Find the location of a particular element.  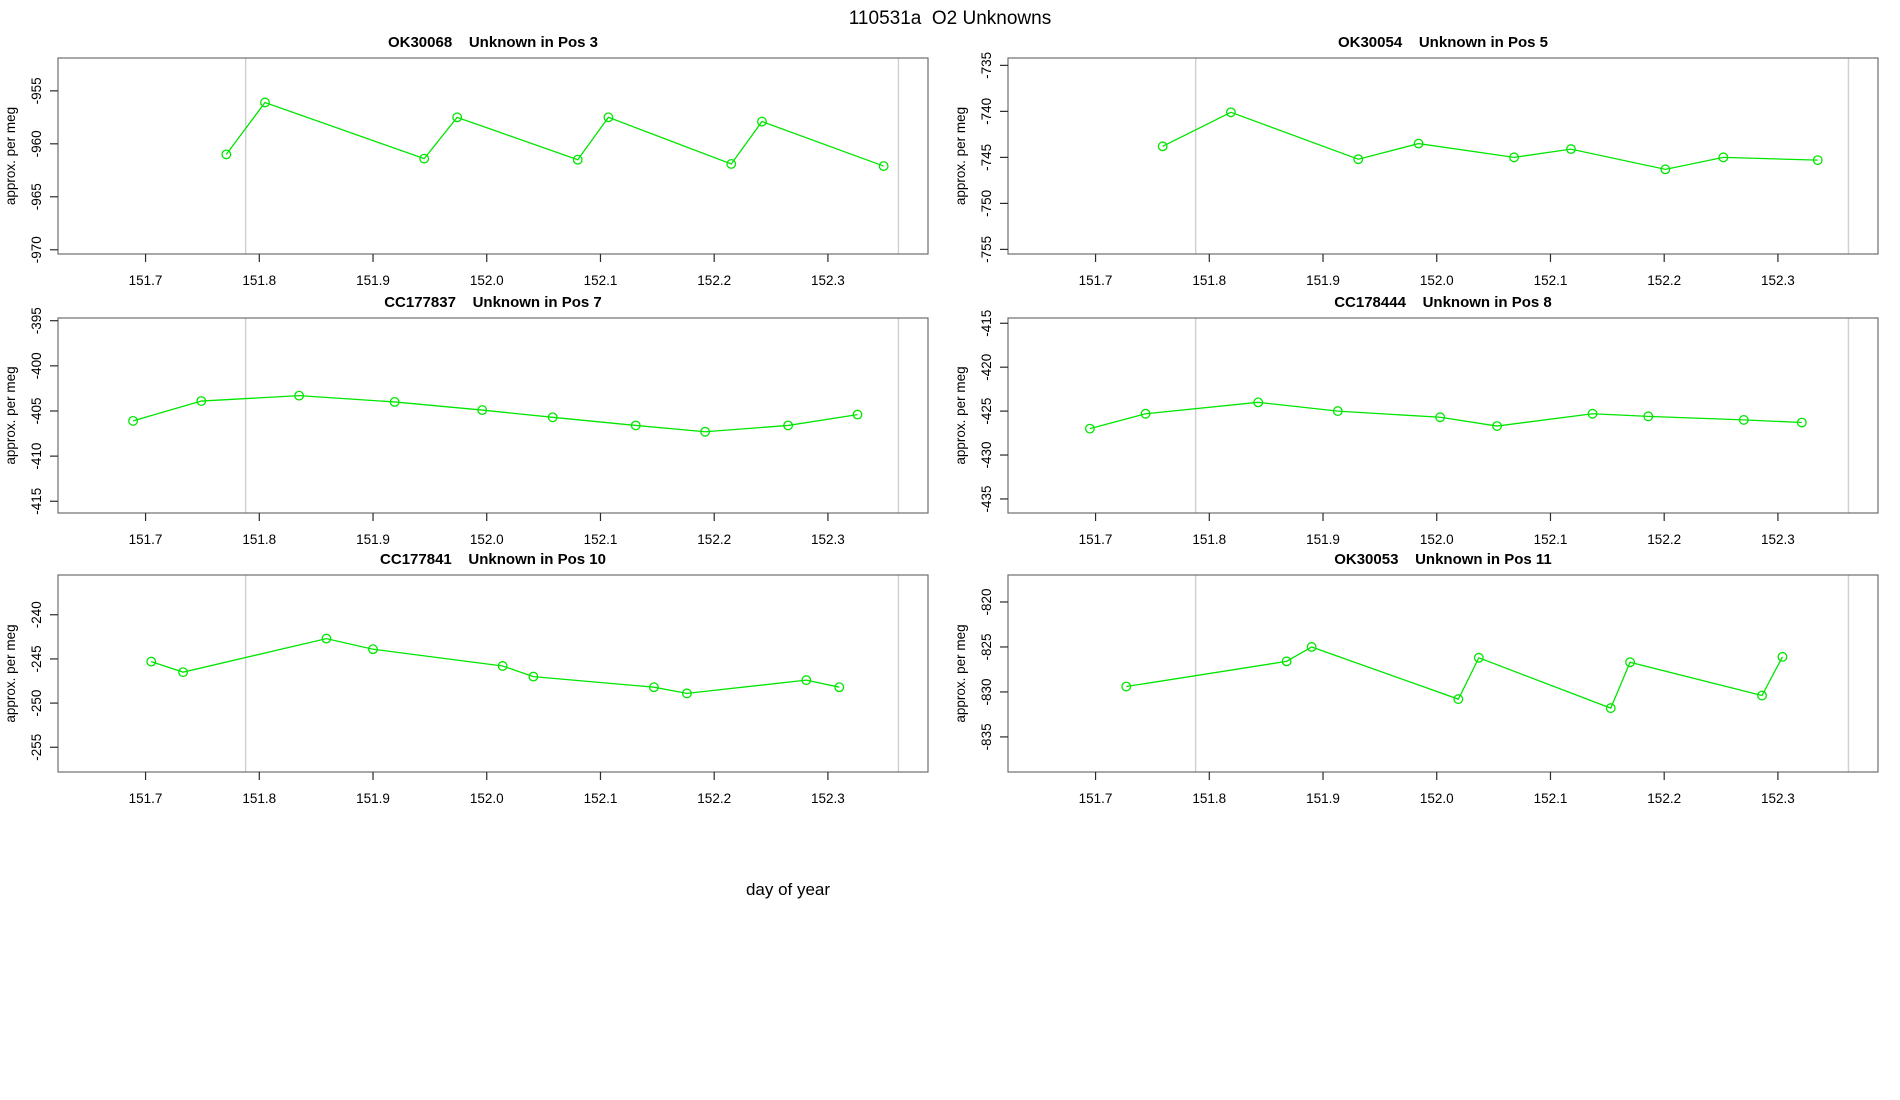

y-tick-label: -245 is located at coordinates (36, 658).